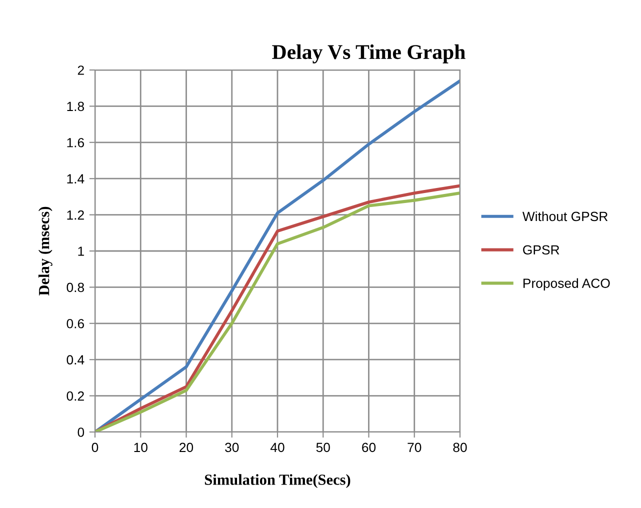 The height and width of the screenshot is (508, 641). I want to click on y-tick-label: 2, so click(81, 70).